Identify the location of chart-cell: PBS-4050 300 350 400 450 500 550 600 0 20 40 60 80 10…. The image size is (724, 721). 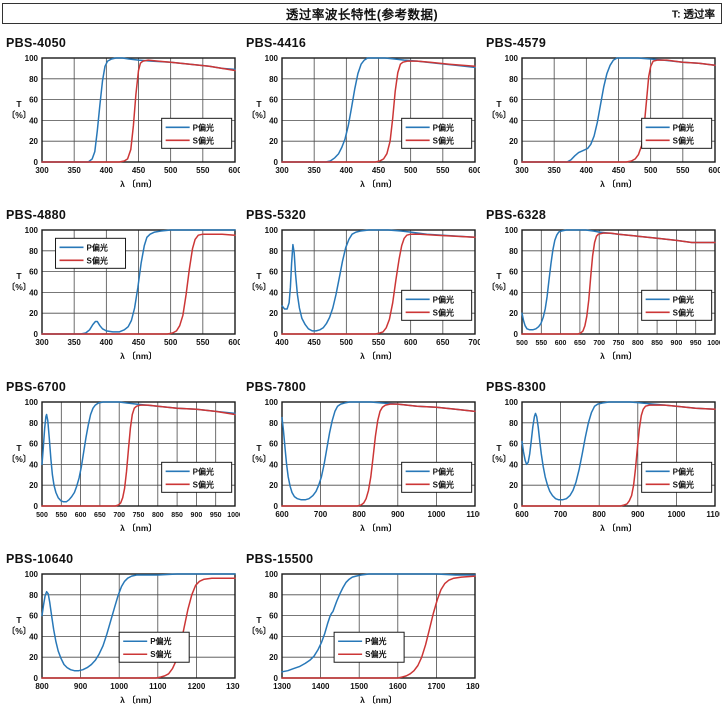
(122, 114).